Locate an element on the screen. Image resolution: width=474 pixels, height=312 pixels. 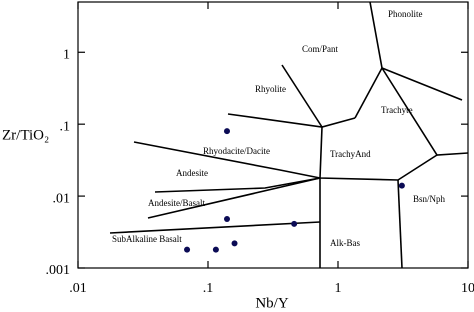
x-axis-label: Nb/Y is located at coordinates (272, 303).